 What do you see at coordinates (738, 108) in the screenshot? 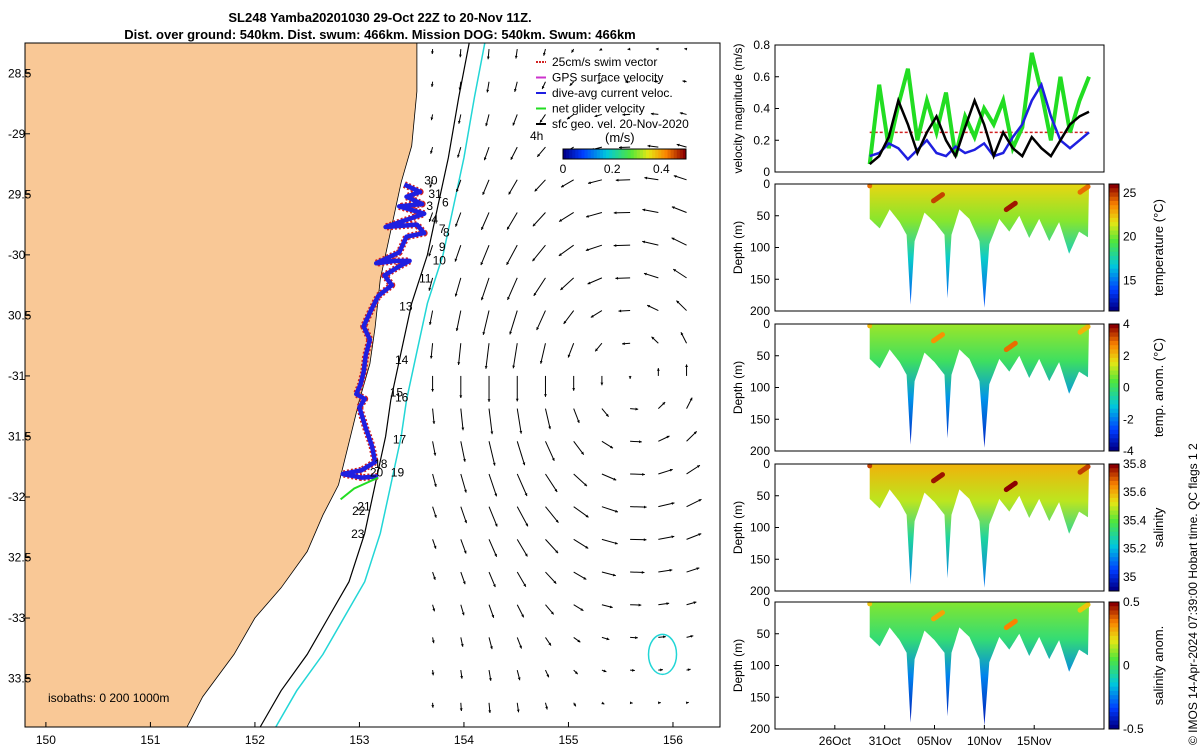
I see `velocity-axis-label: velocity magnitude (m/s)` at bounding box center [738, 108].